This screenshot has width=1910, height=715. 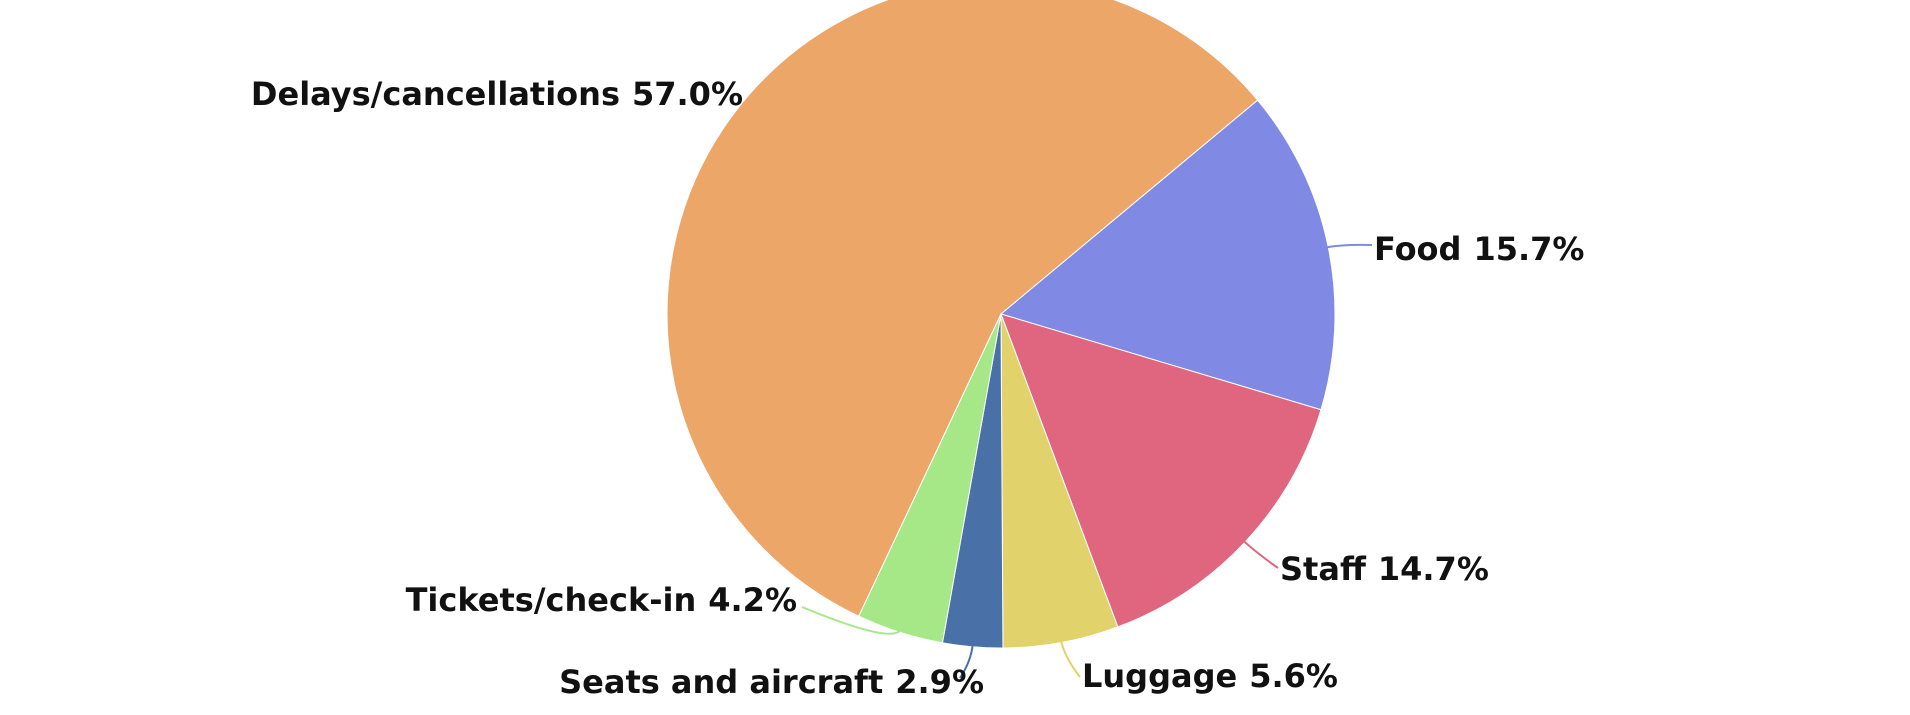 I want to click on slice-label: Tickets/check-in 4.2%, so click(x=601, y=600).